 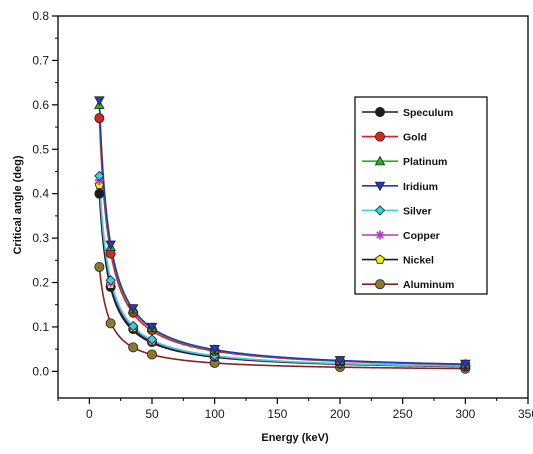 What do you see at coordinates (40, 371) in the screenshot?
I see `y-tick-label: 0.0` at bounding box center [40, 371].